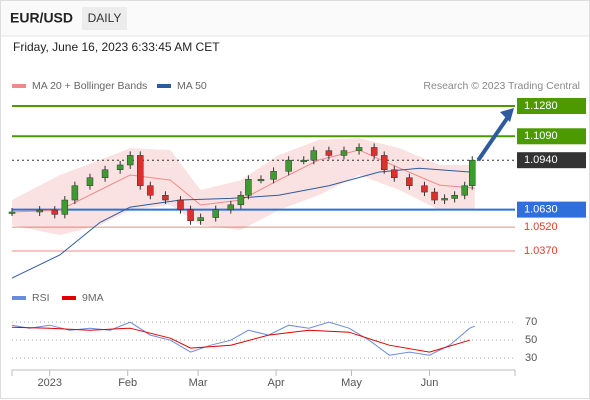 The image size is (590, 400). I want to click on rsi-line, so click(243, 338).